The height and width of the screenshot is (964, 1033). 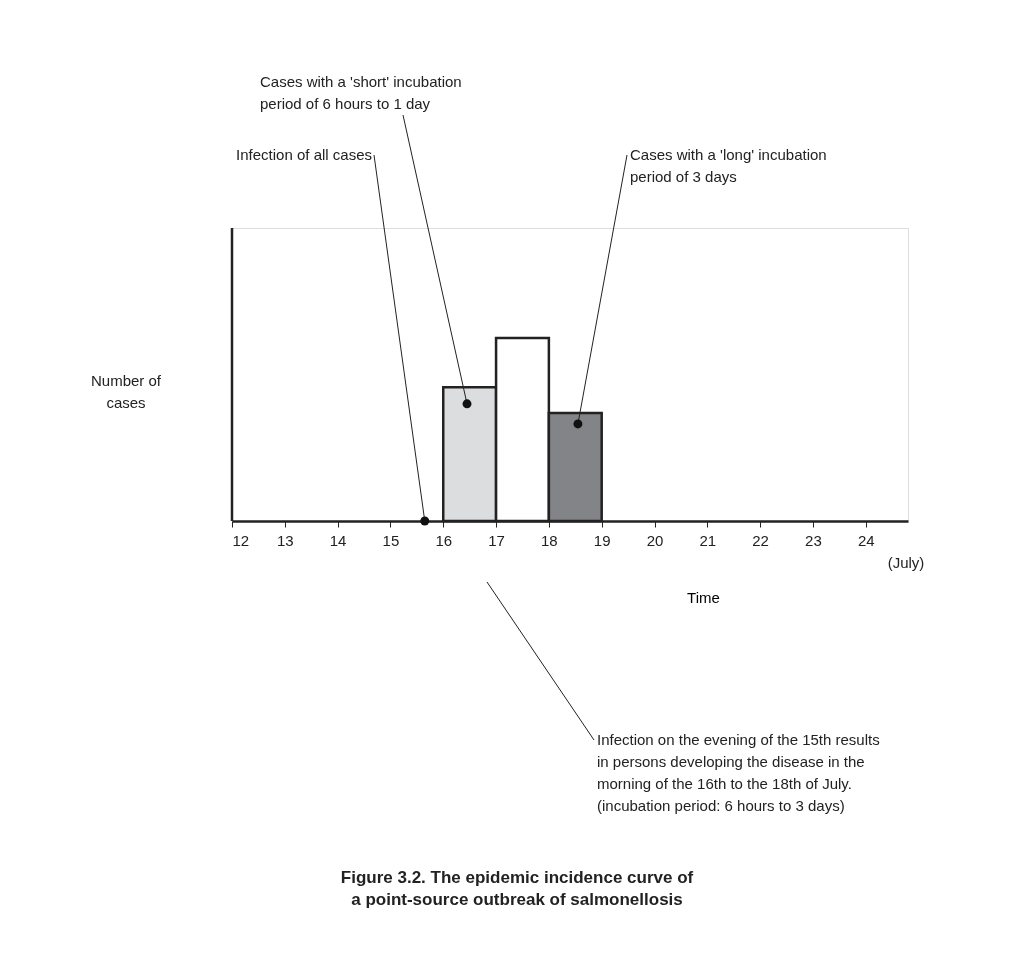 What do you see at coordinates (285, 540) in the screenshot?
I see `x-tick-label: 13` at bounding box center [285, 540].